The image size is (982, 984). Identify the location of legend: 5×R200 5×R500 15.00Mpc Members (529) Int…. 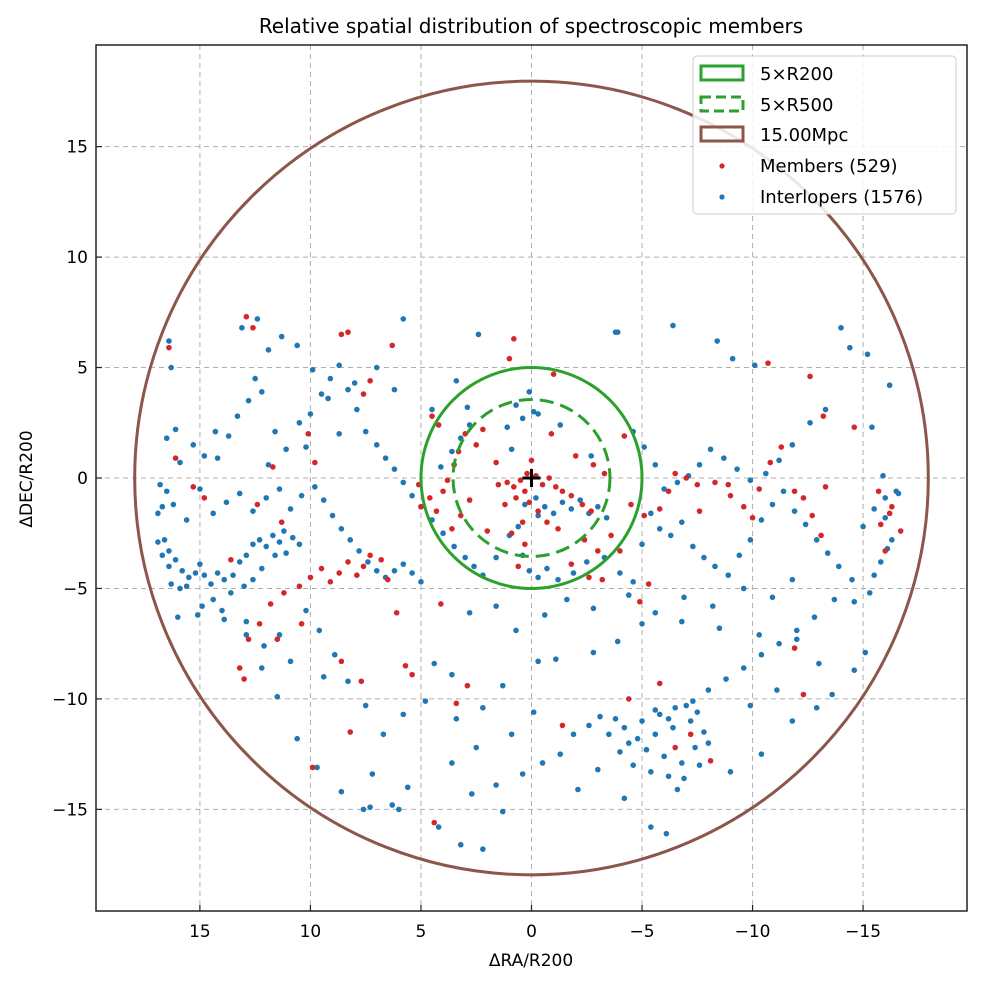
(824, 135).